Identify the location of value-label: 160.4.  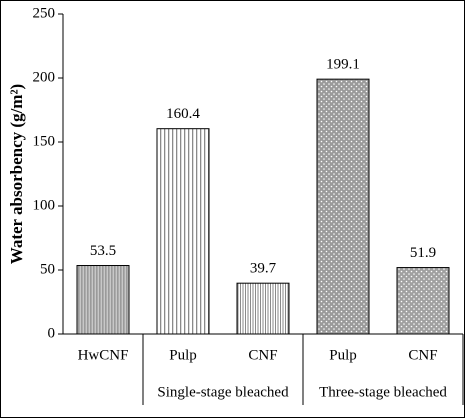
(183, 114).